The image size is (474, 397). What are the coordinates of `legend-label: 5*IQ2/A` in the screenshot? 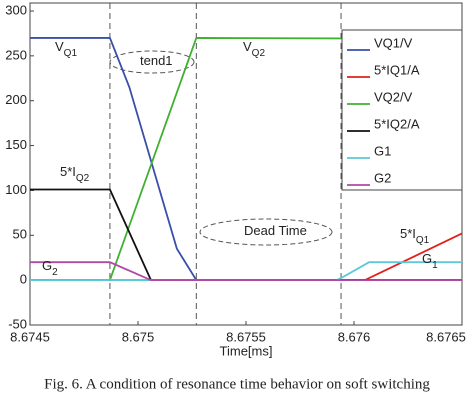 It's located at (397, 123).